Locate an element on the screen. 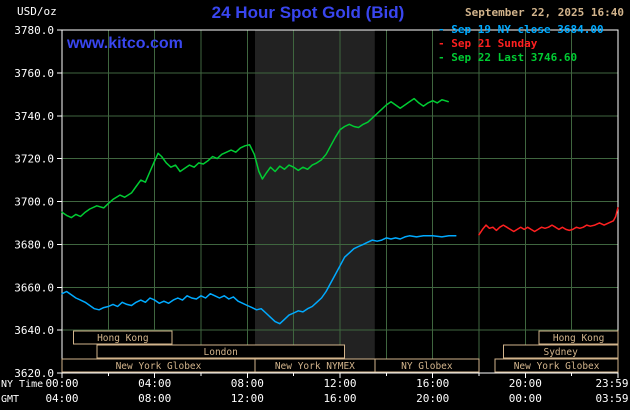 This screenshot has width=630, height=410. y-tick-label: 3700.0 is located at coordinates (34, 202).